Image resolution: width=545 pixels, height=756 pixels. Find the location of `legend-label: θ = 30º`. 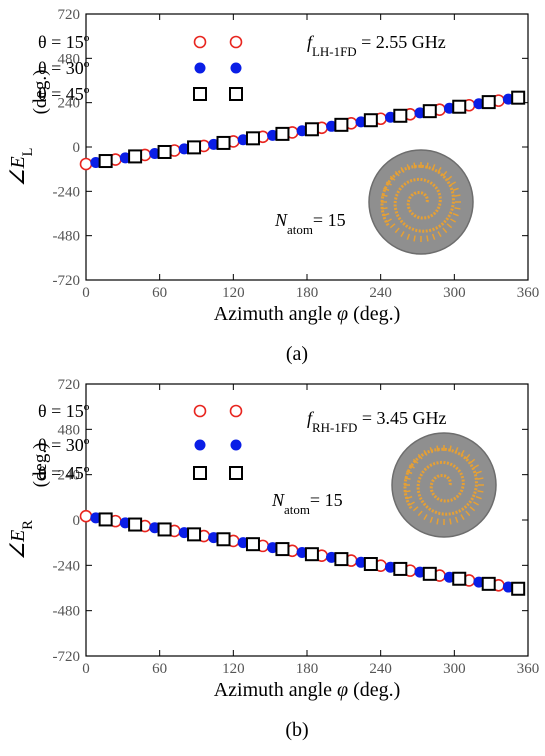

legend-label: θ = 30º is located at coordinates (64, 68).